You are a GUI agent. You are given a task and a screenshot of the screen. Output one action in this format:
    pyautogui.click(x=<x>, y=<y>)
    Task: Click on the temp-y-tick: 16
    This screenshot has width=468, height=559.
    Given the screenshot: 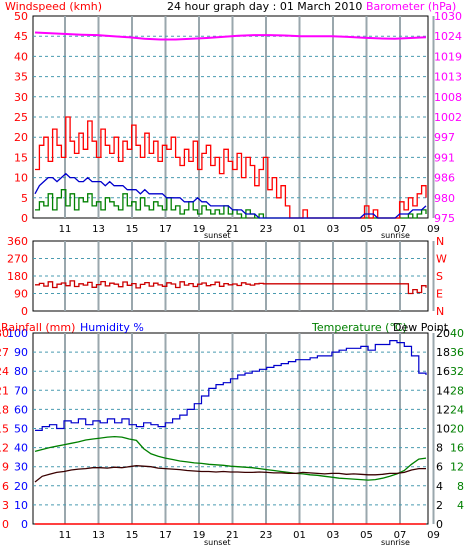 What is the action you would take?
    pyautogui.click(x=457, y=448)
    